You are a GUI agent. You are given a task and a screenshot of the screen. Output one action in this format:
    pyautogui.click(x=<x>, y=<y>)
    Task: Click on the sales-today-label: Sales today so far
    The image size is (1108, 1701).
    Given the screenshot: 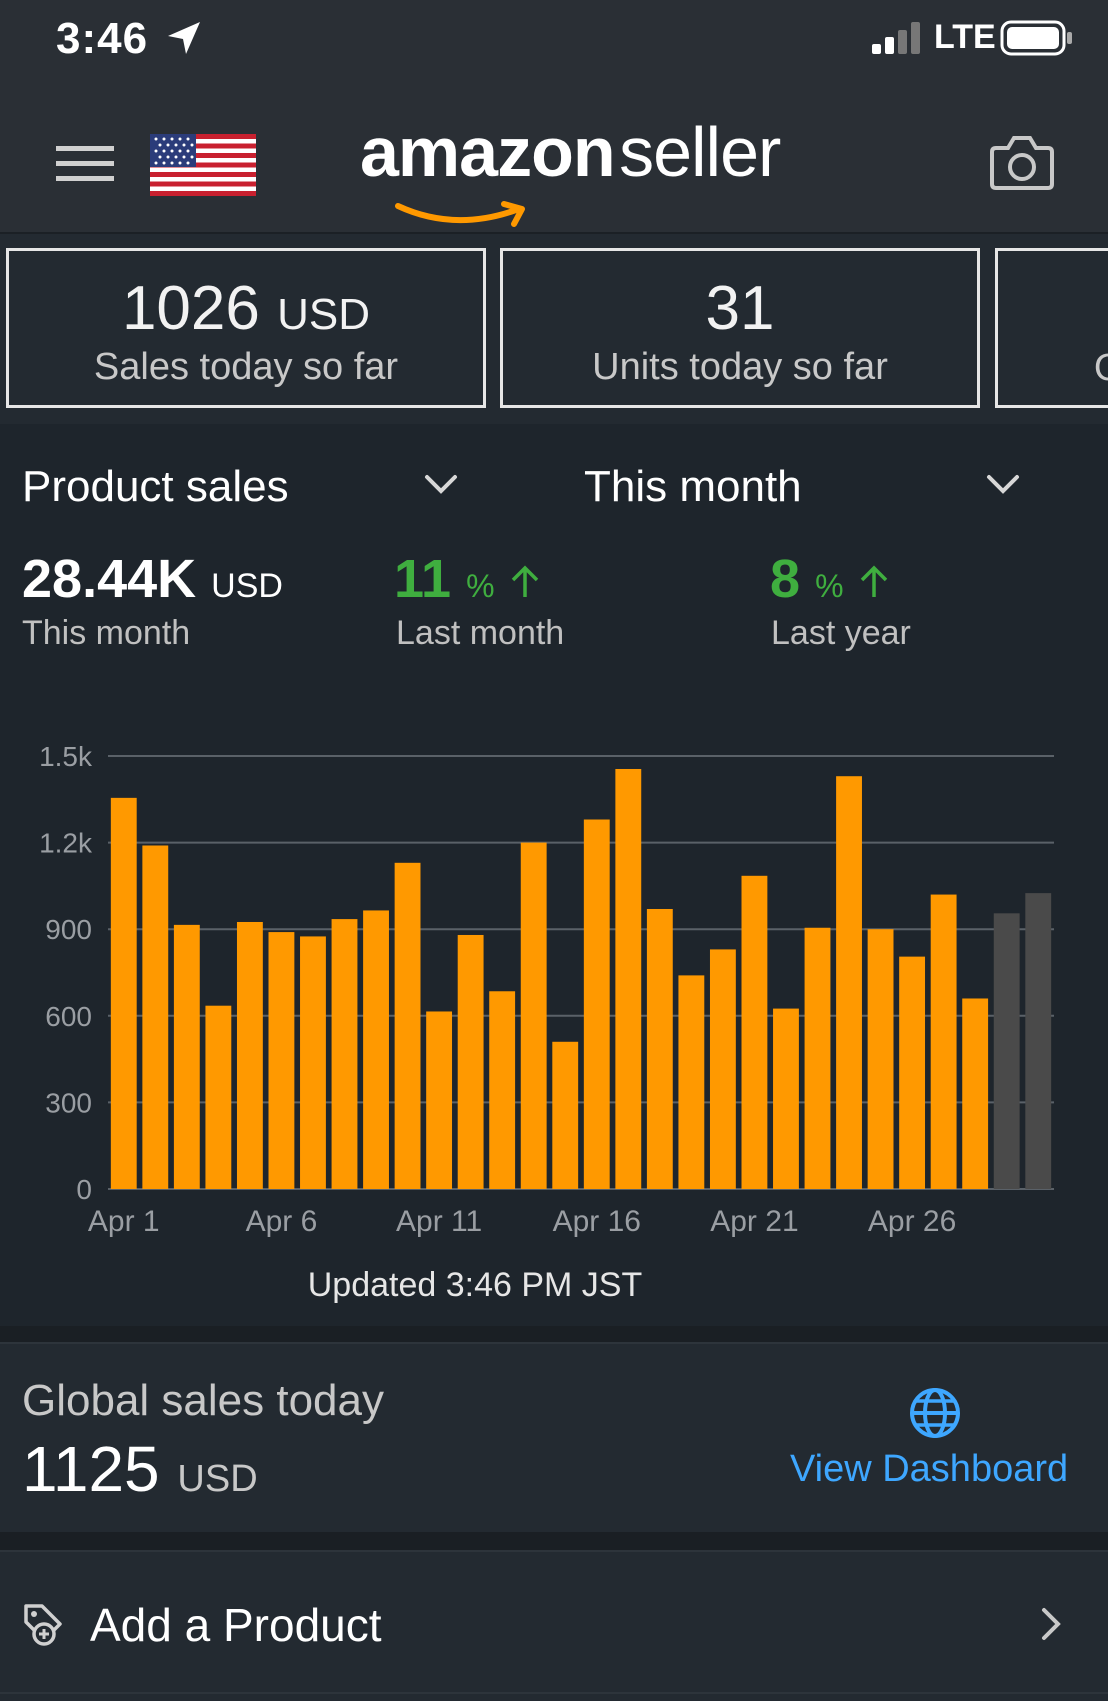 What is the action you would take?
    pyautogui.click(x=246, y=367)
    